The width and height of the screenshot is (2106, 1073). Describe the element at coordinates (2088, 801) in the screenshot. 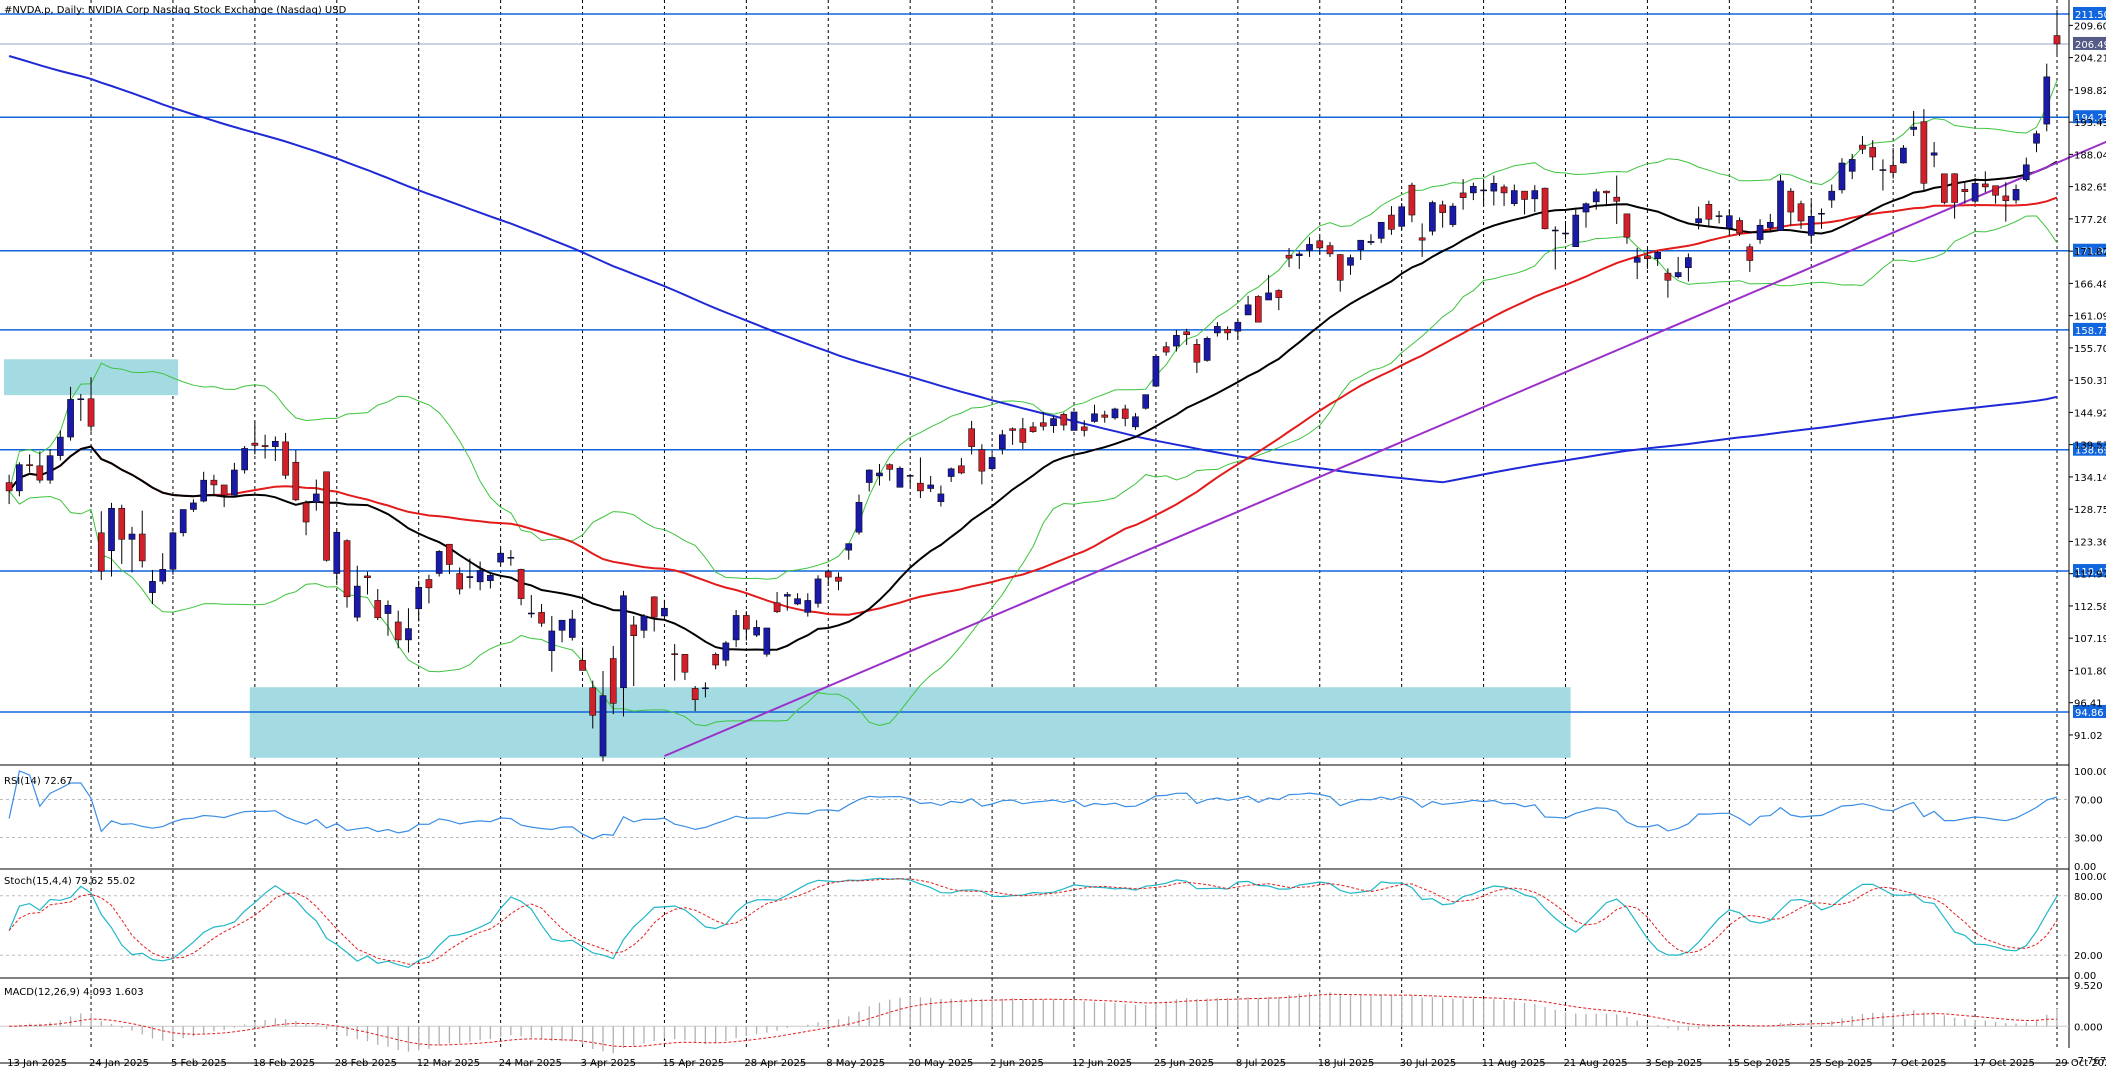

I see `rsi-tick-label: 70.00` at that location.